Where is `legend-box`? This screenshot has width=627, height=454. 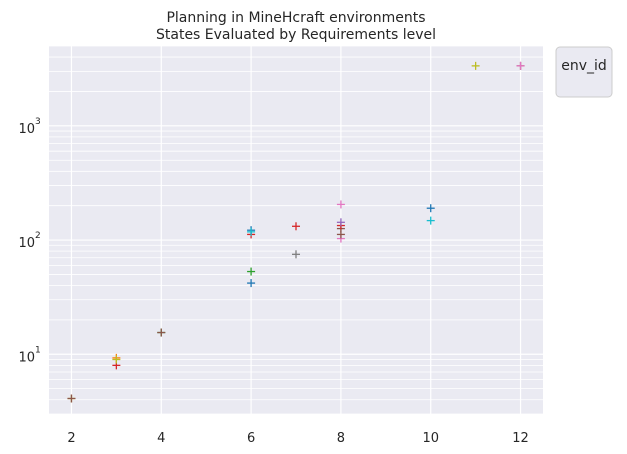
legend-box is located at coordinates (584, 72).